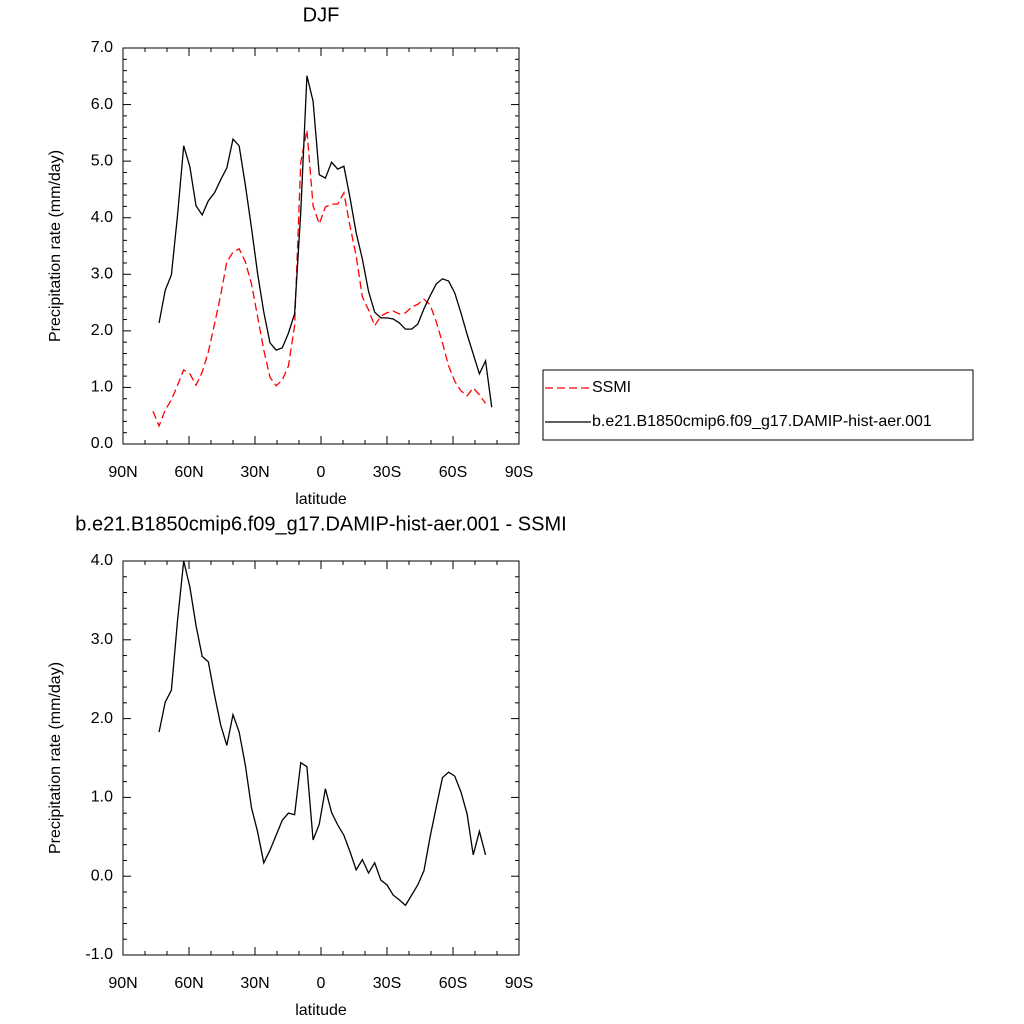 Image resolution: width=1024 pixels, height=1024 pixels. I want to click on y-tick-label: 6.0, so click(102, 104).